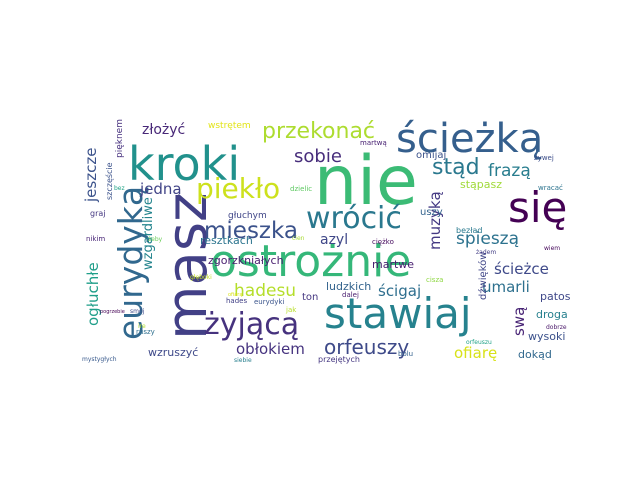  I want to click on word-przekonac: przekonać, so click(318, 131).